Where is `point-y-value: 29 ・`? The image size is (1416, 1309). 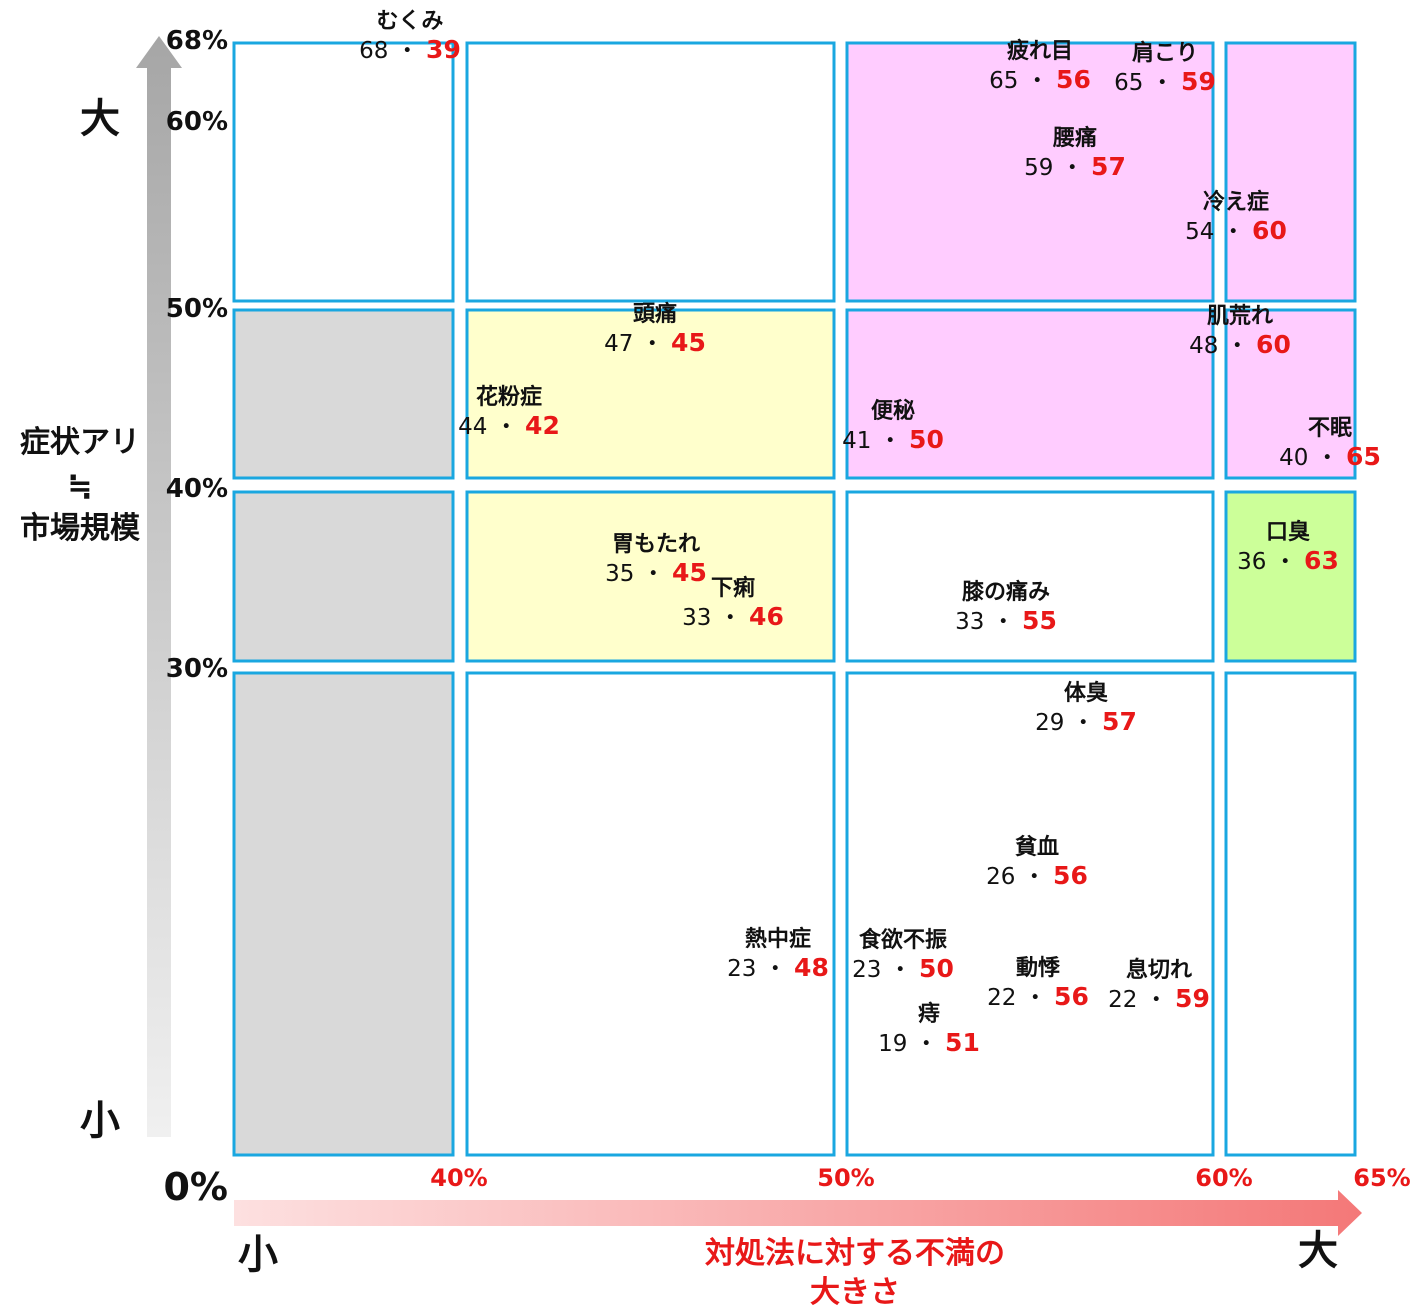
point-y-value: 29 ・ is located at coordinates (1068, 723).